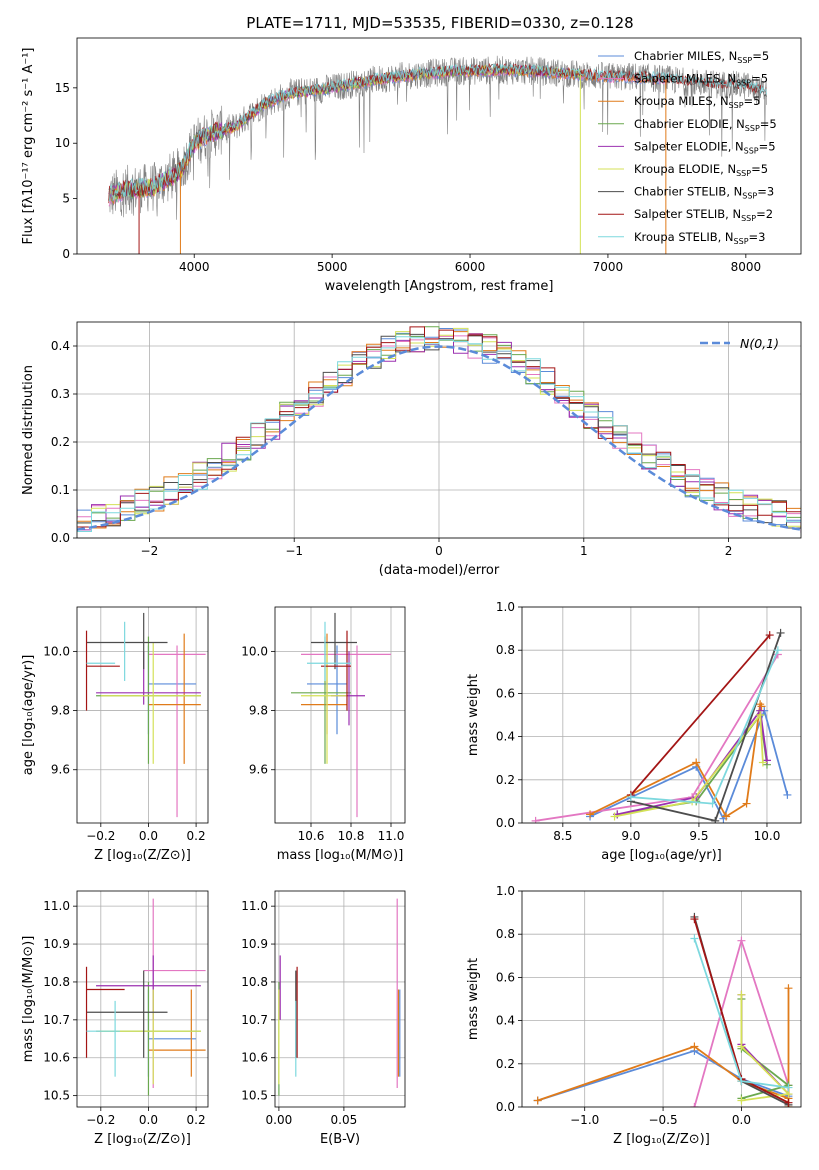  I want to click on mass_vs_Z-frame, so click(142, 999).